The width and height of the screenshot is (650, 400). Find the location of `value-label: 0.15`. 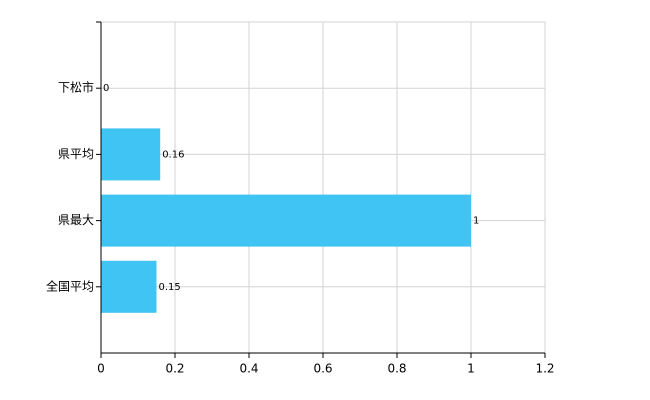

value-label: 0.15 is located at coordinates (170, 287).